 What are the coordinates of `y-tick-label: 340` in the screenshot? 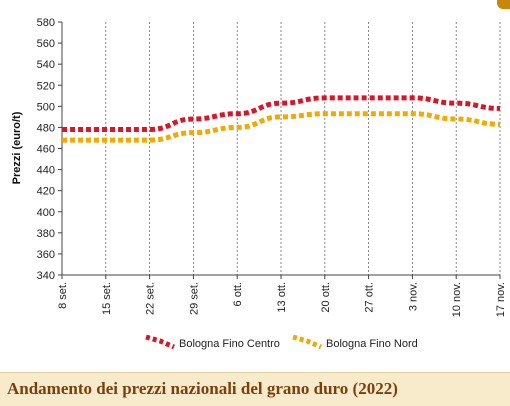 It's located at (46, 276).